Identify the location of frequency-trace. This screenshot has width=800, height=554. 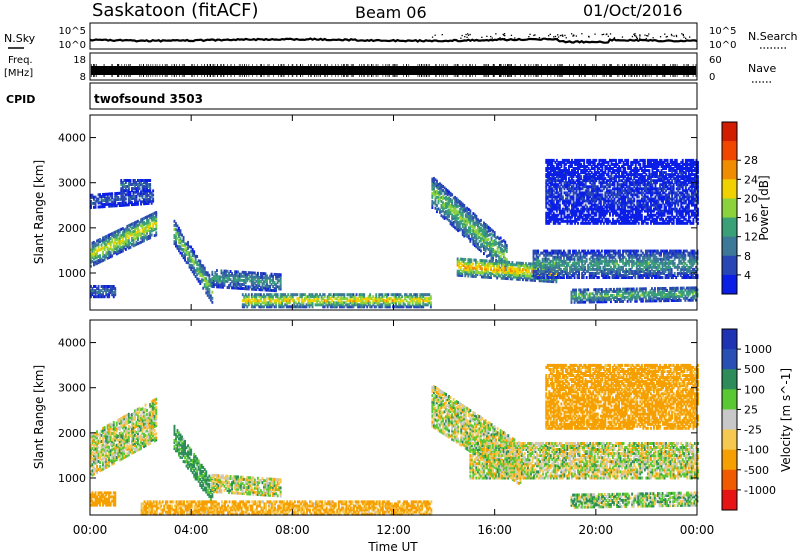
(393, 70).